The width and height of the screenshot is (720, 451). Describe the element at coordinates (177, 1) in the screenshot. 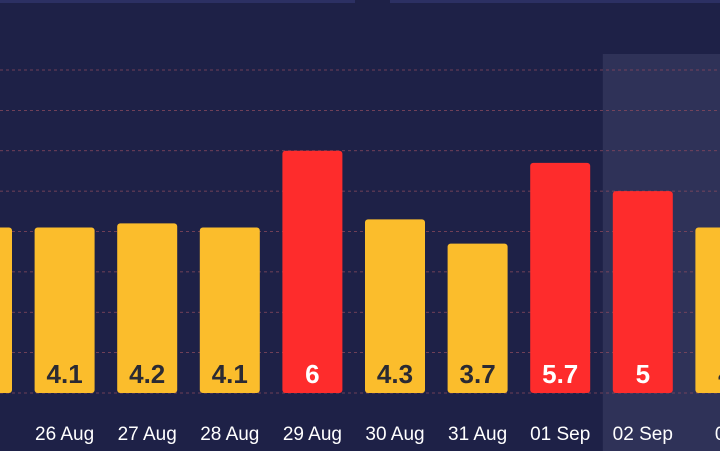

I see `top-bar-segment-left` at that location.